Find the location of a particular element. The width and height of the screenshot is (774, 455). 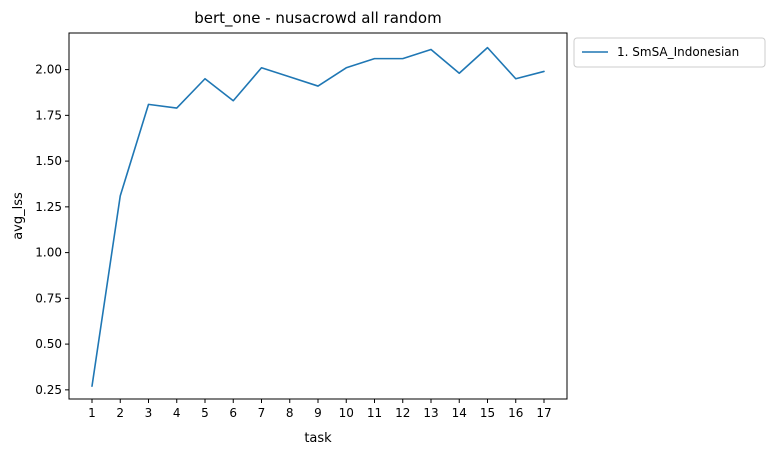

y-tick-label: 0.50 is located at coordinates (48, 344).